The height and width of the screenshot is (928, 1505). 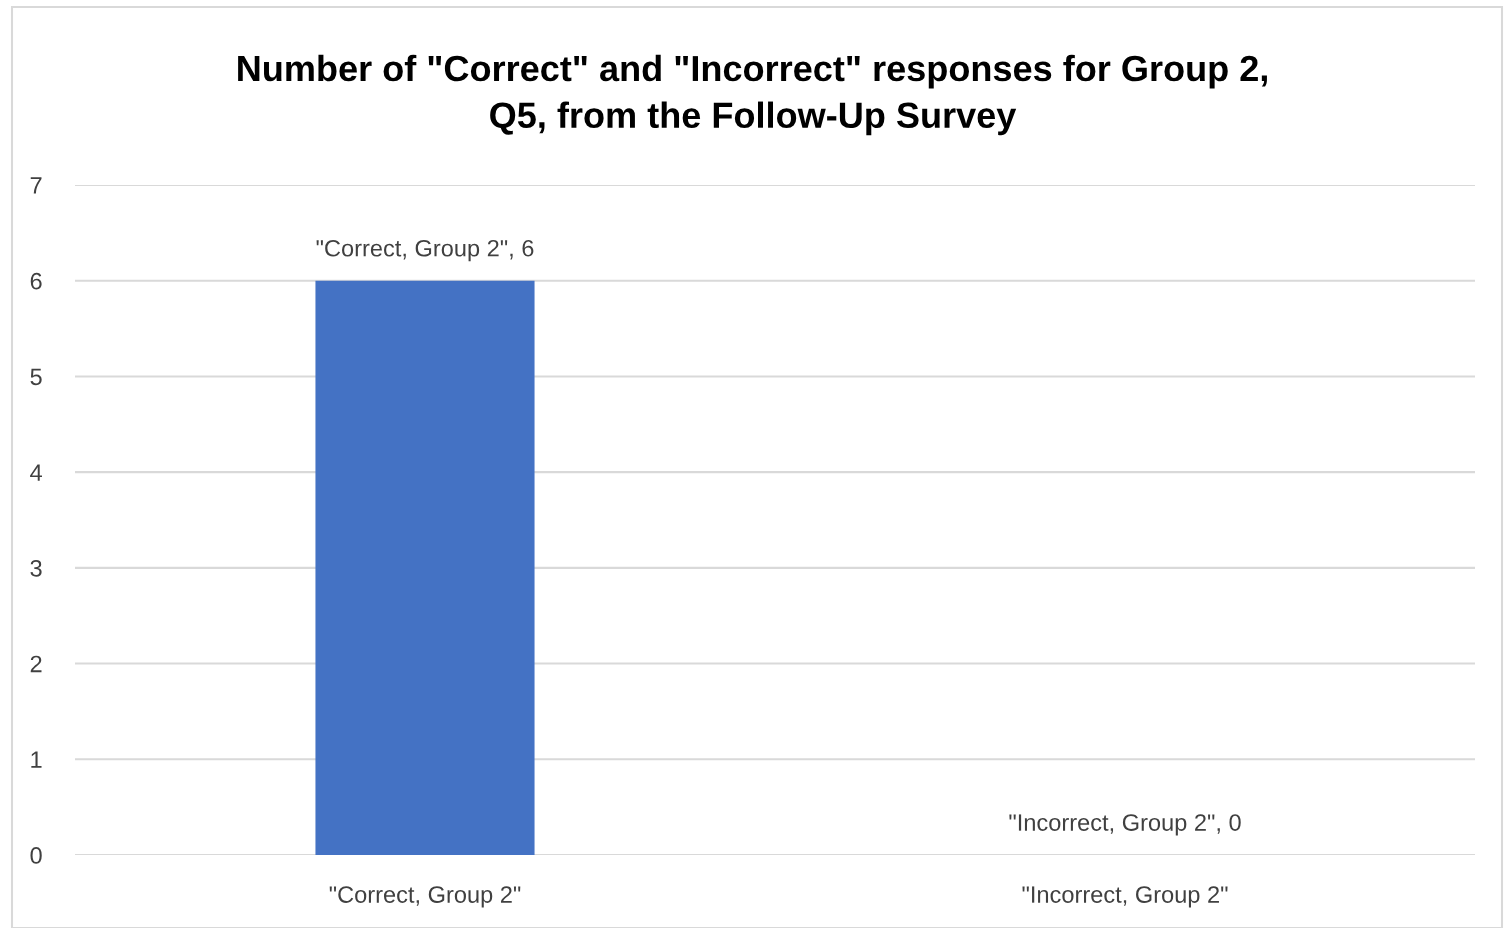 What do you see at coordinates (425, 897) in the screenshot?
I see `x-tick-label: "Correct, Group 2"` at bounding box center [425, 897].